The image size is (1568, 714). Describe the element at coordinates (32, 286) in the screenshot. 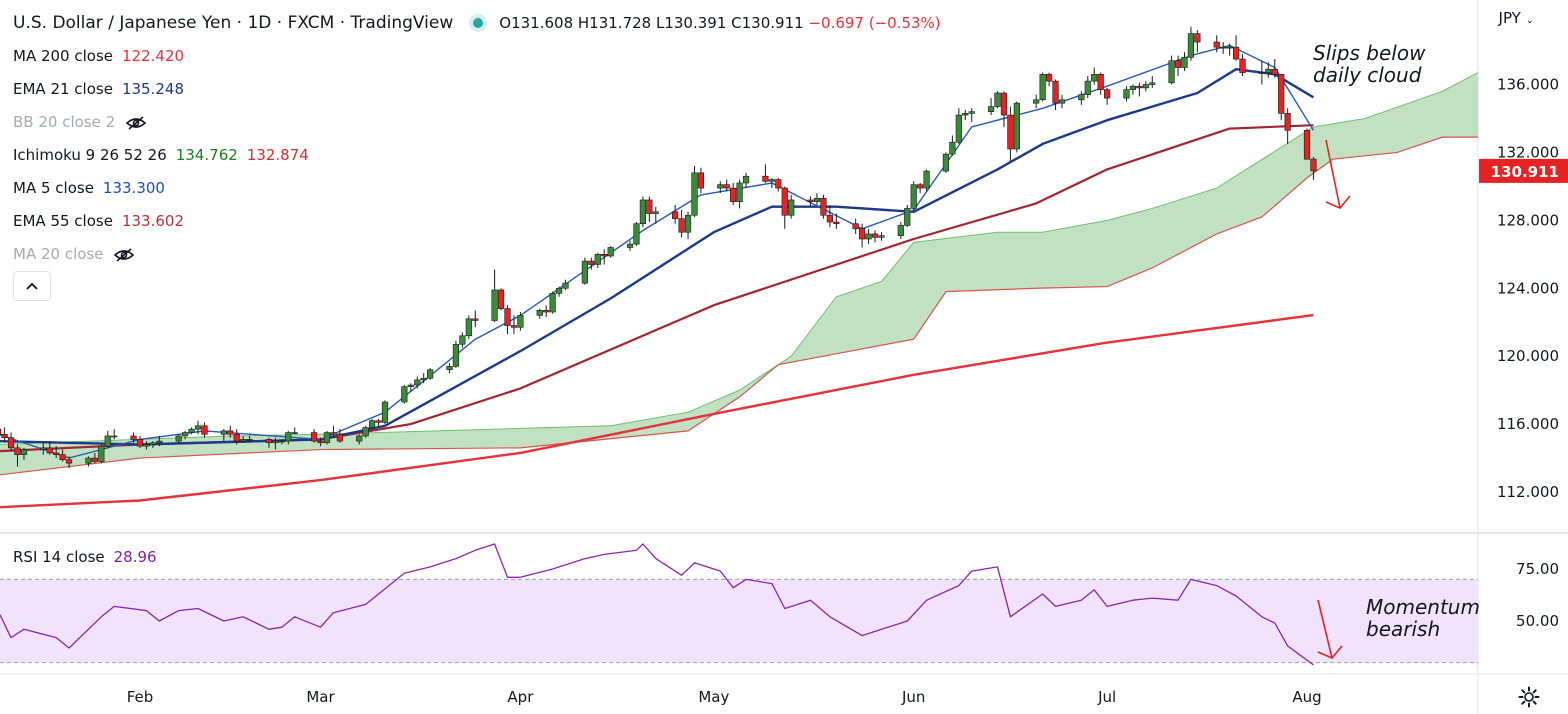

I see `collapse-legend-button` at that location.